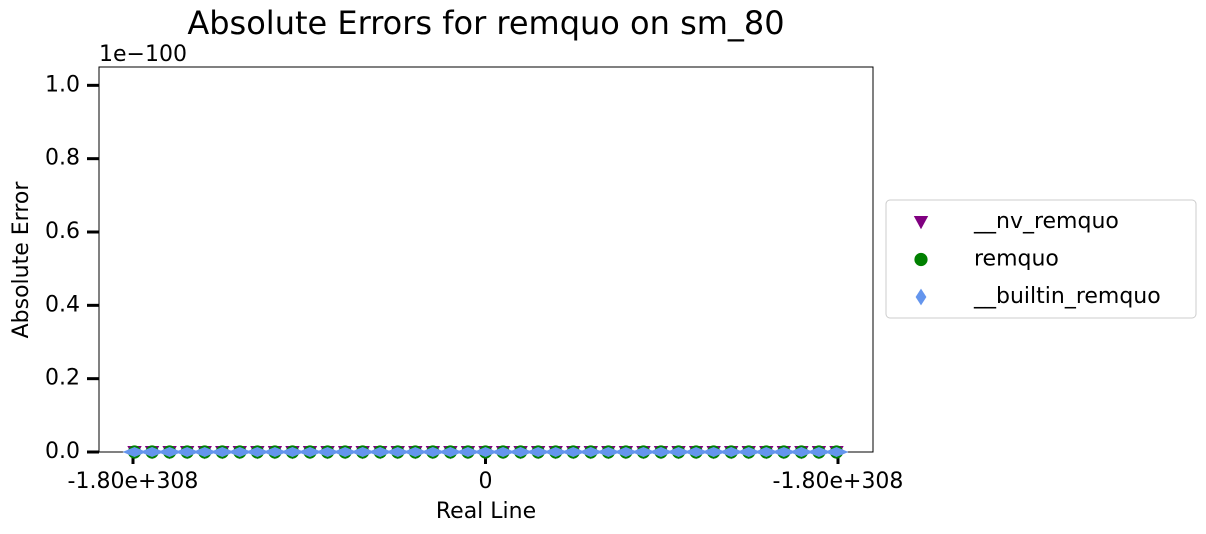  What do you see at coordinates (485, 23) in the screenshot?
I see `chart-title: Absolute Errors for remquo on sm_80` at bounding box center [485, 23].